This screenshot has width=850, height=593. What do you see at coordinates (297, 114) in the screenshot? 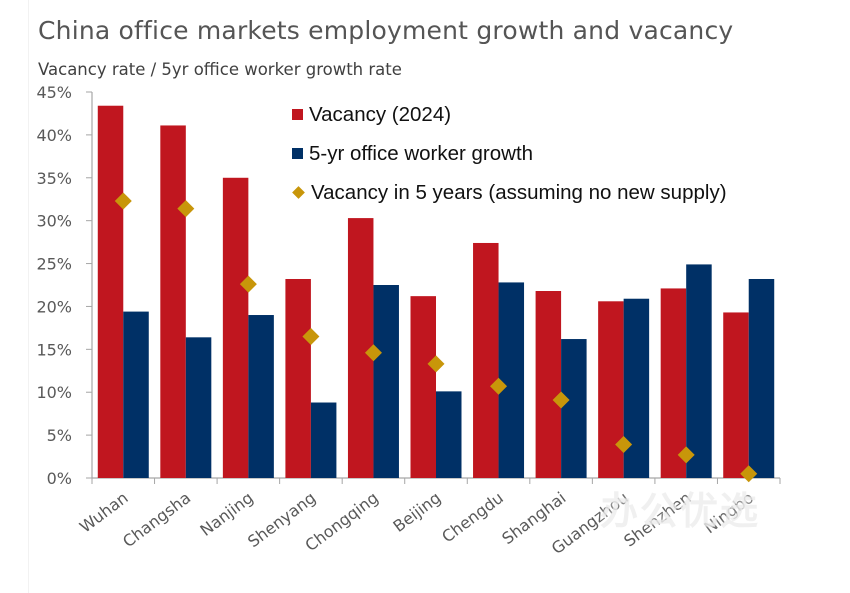
I see `legend-swatch-vacancy` at bounding box center [297, 114].